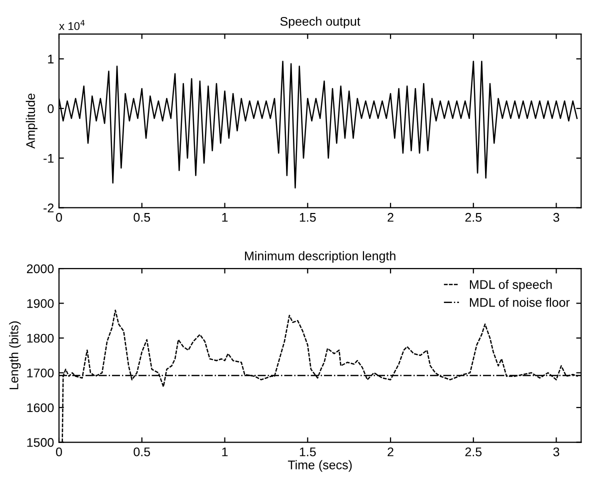 This screenshot has width=590, height=486. I want to click on legend-label: MDL of noise floor, so click(520, 302).